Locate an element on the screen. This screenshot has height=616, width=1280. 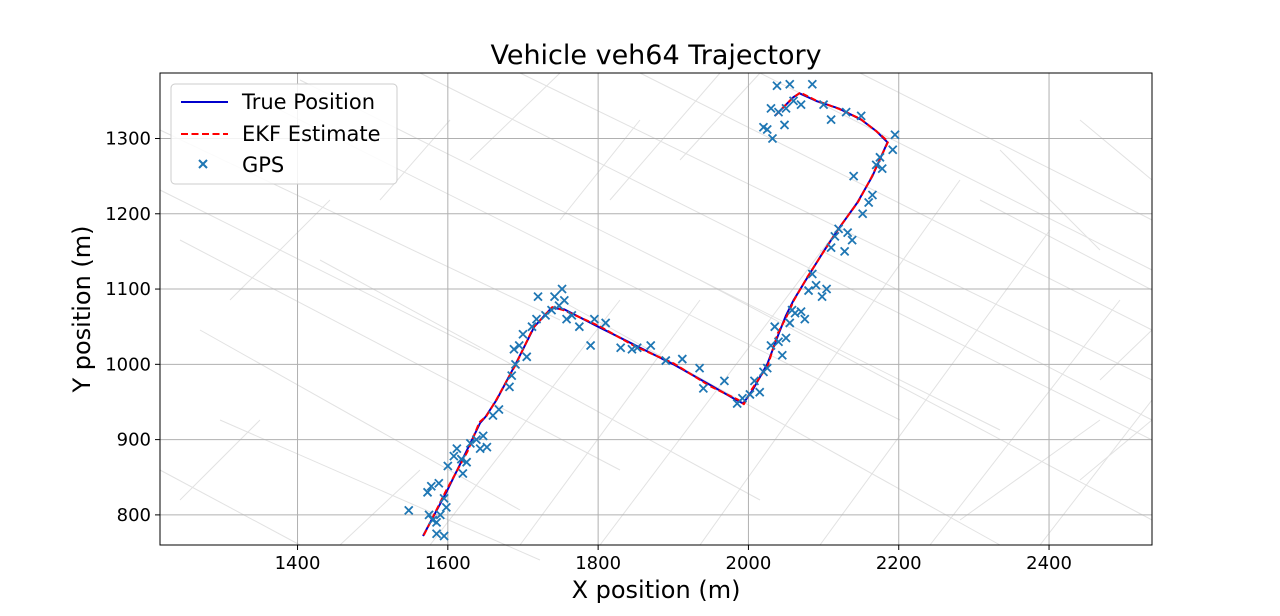
y-tick-label: 1200 is located at coordinates (128, 214).